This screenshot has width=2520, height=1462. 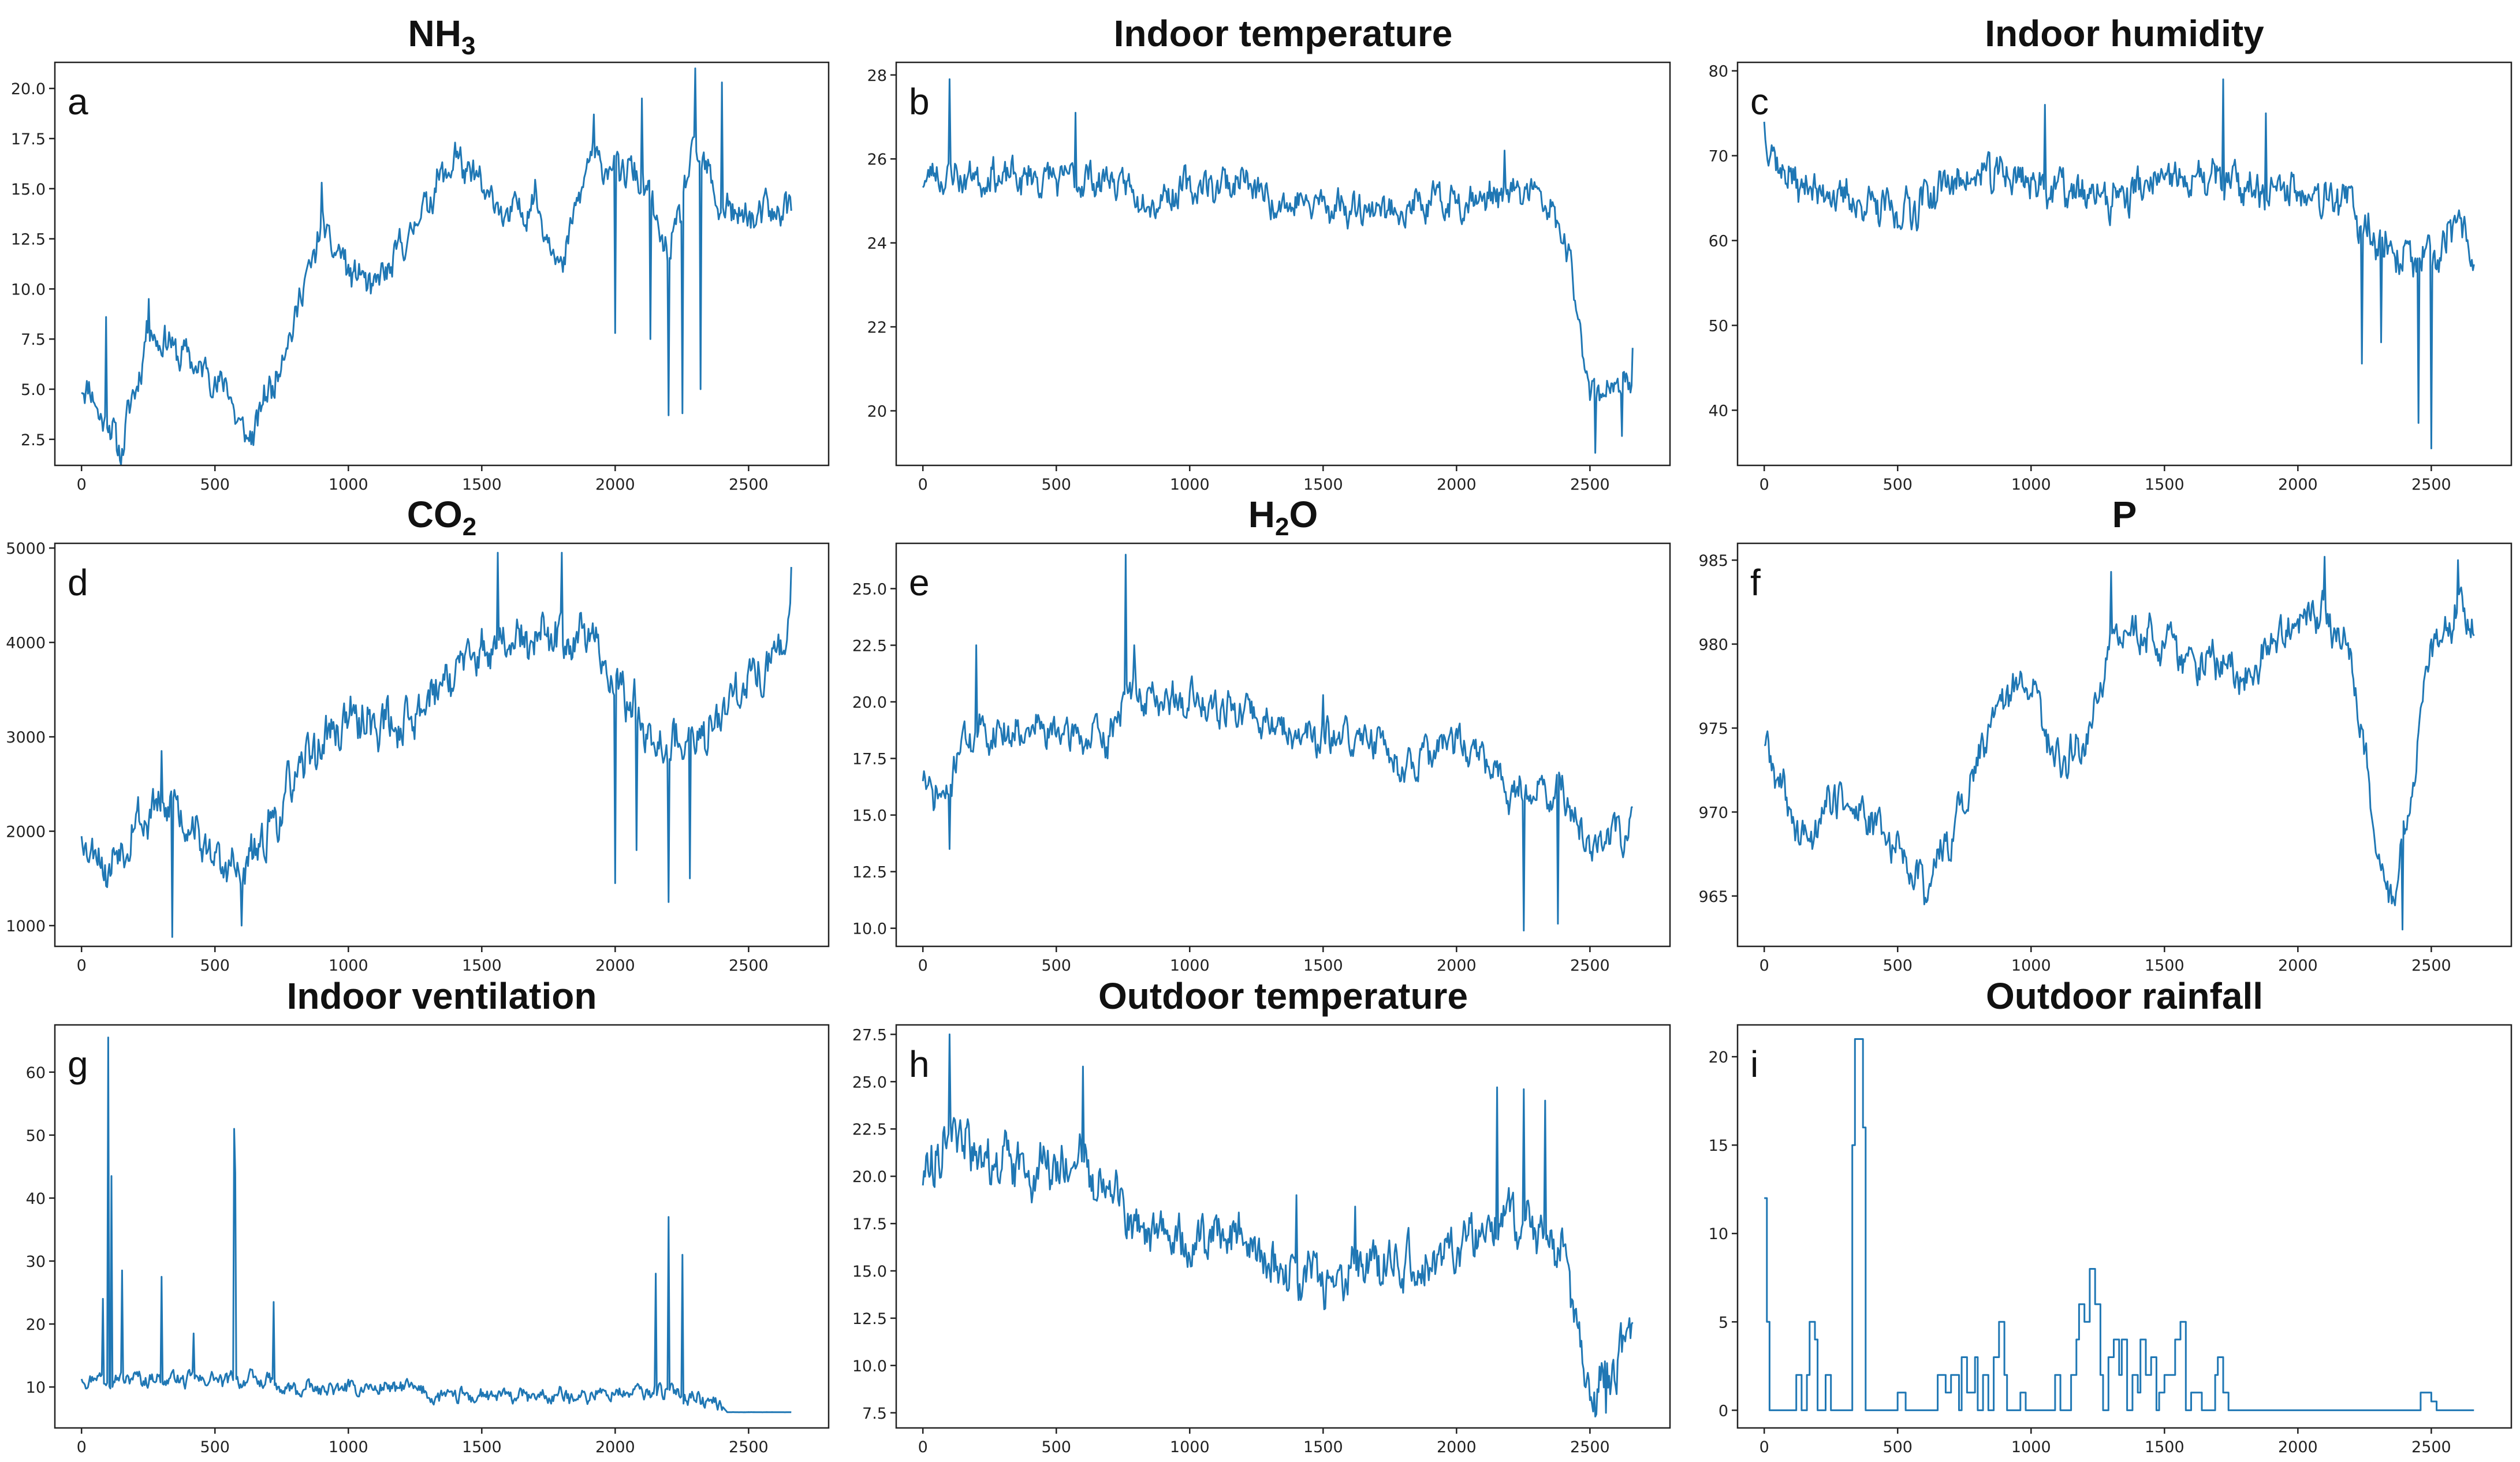 I want to click on y-tick-label: 25.0, so click(x=869, y=589).